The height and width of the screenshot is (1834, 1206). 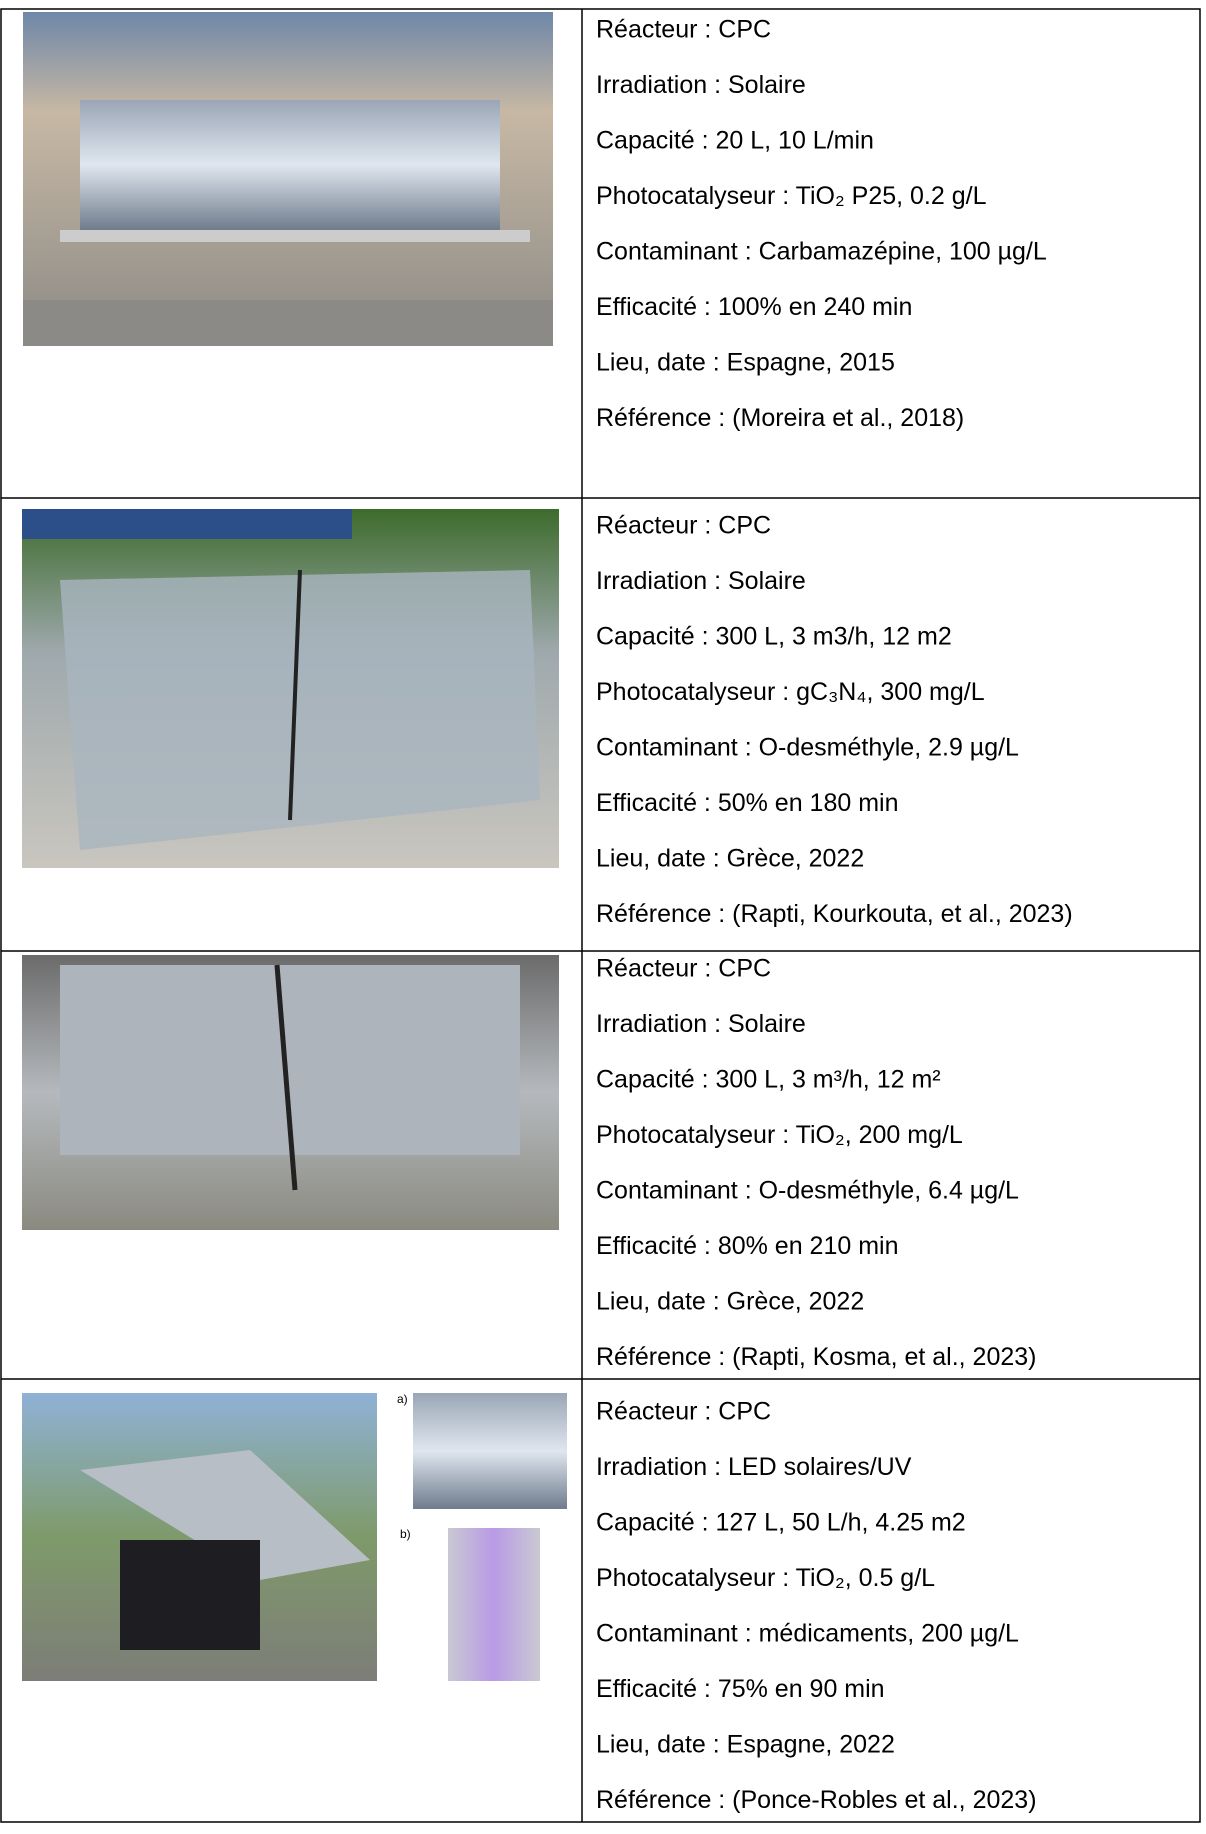 What do you see at coordinates (768, 1080) in the screenshot?
I see `cell-line: Capacité : 300 L, 3 m³/h, 12 m²` at bounding box center [768, 1080].